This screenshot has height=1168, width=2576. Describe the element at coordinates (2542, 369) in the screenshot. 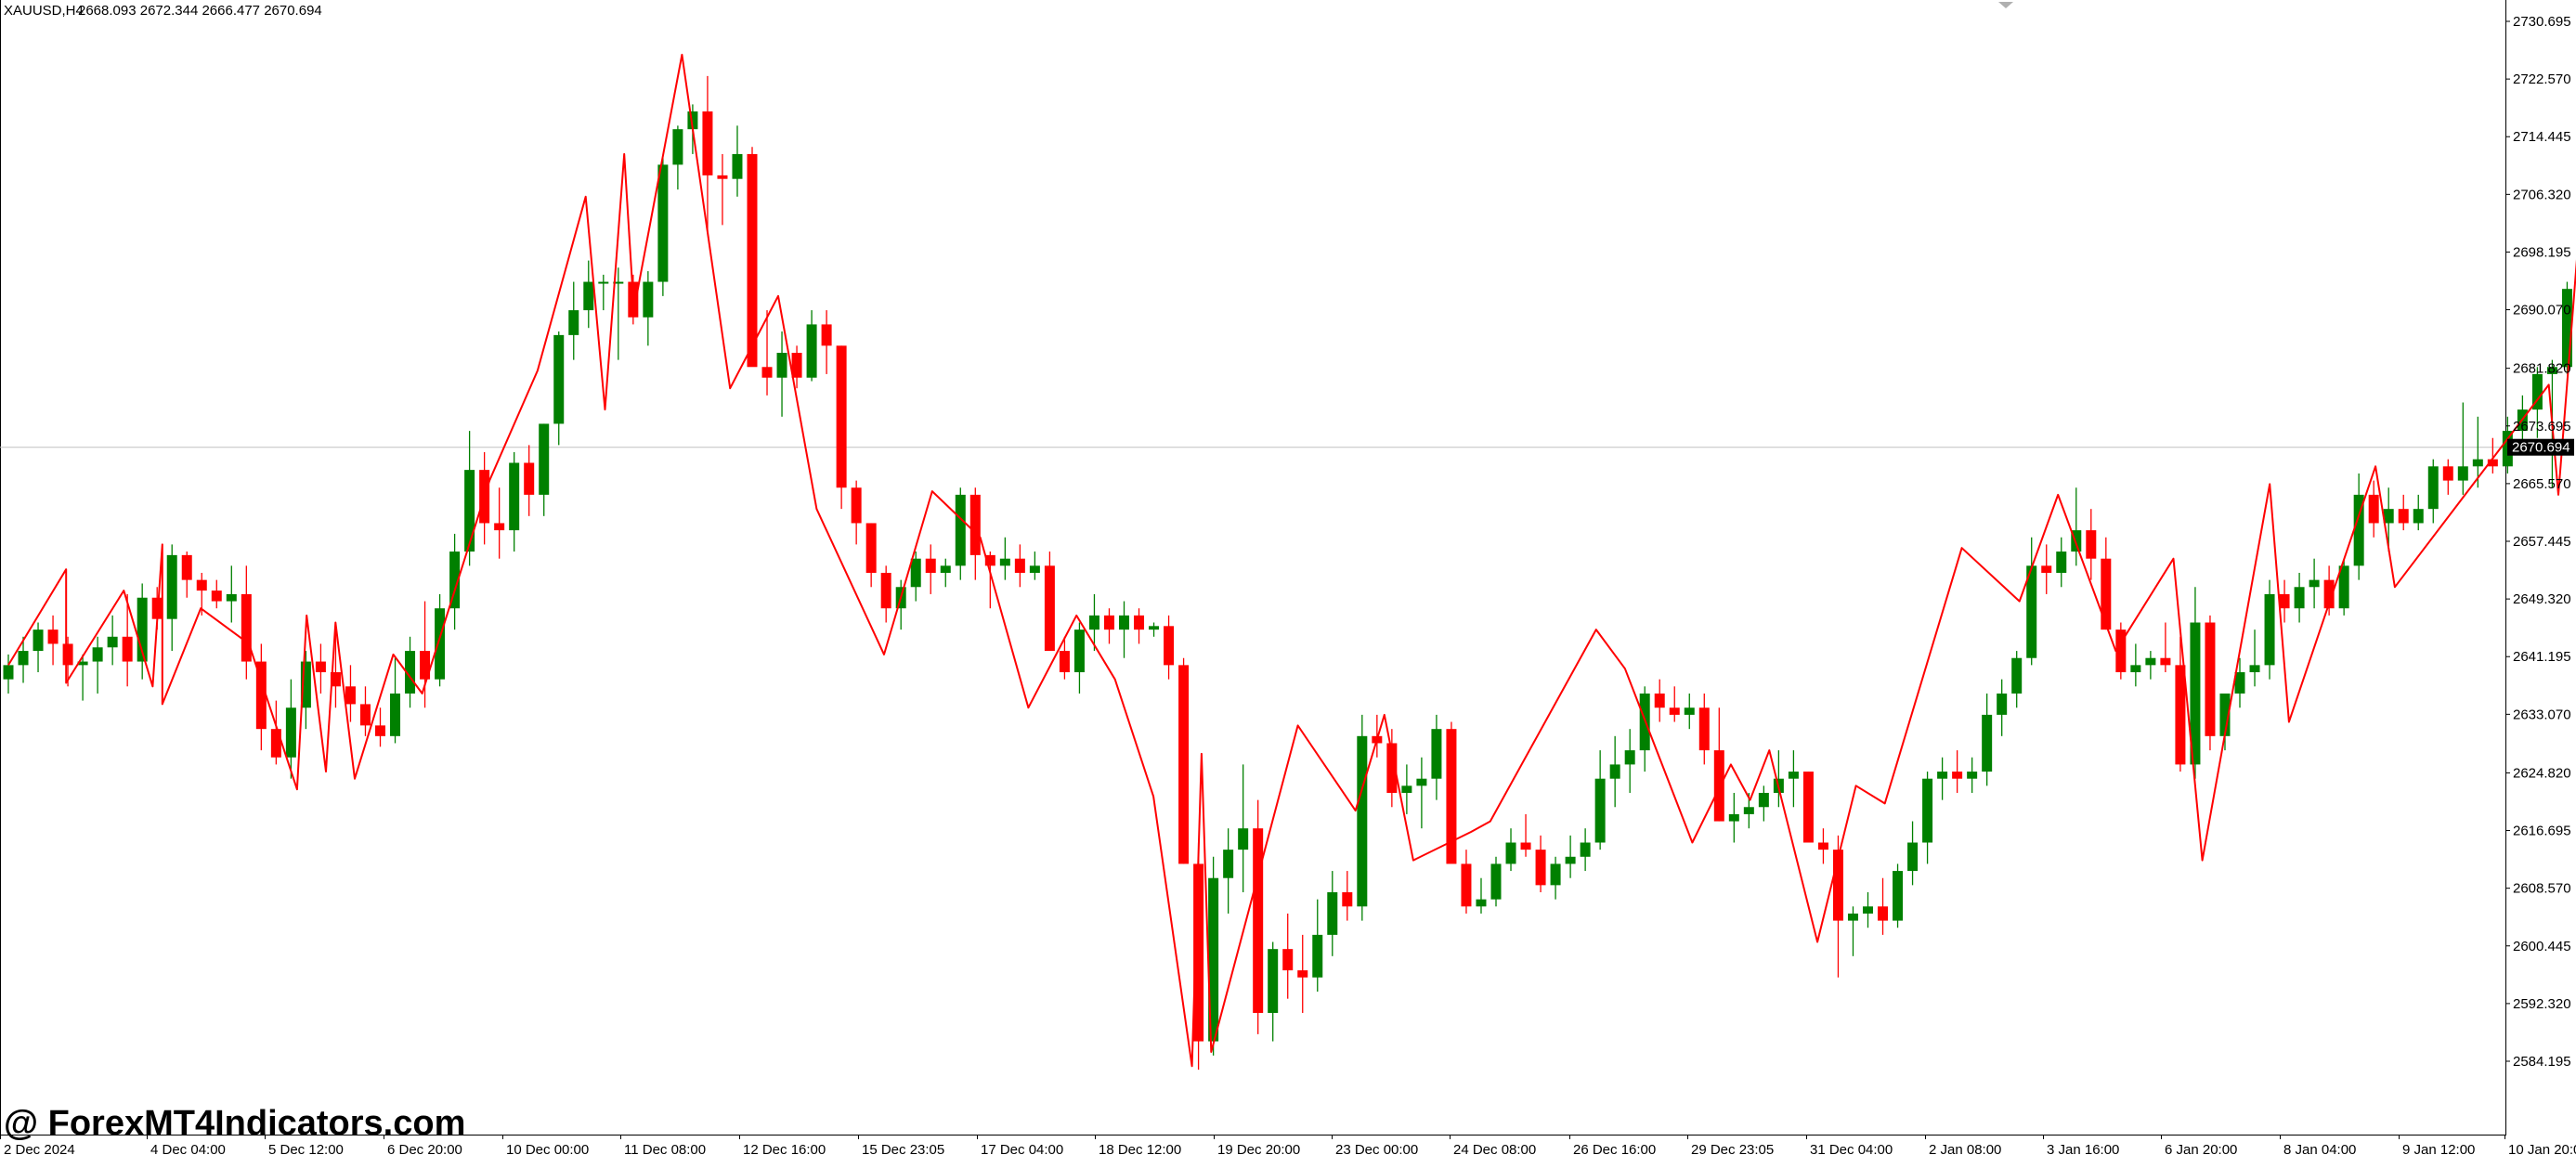

I see `y-tick-label: 2681.820` at that location.